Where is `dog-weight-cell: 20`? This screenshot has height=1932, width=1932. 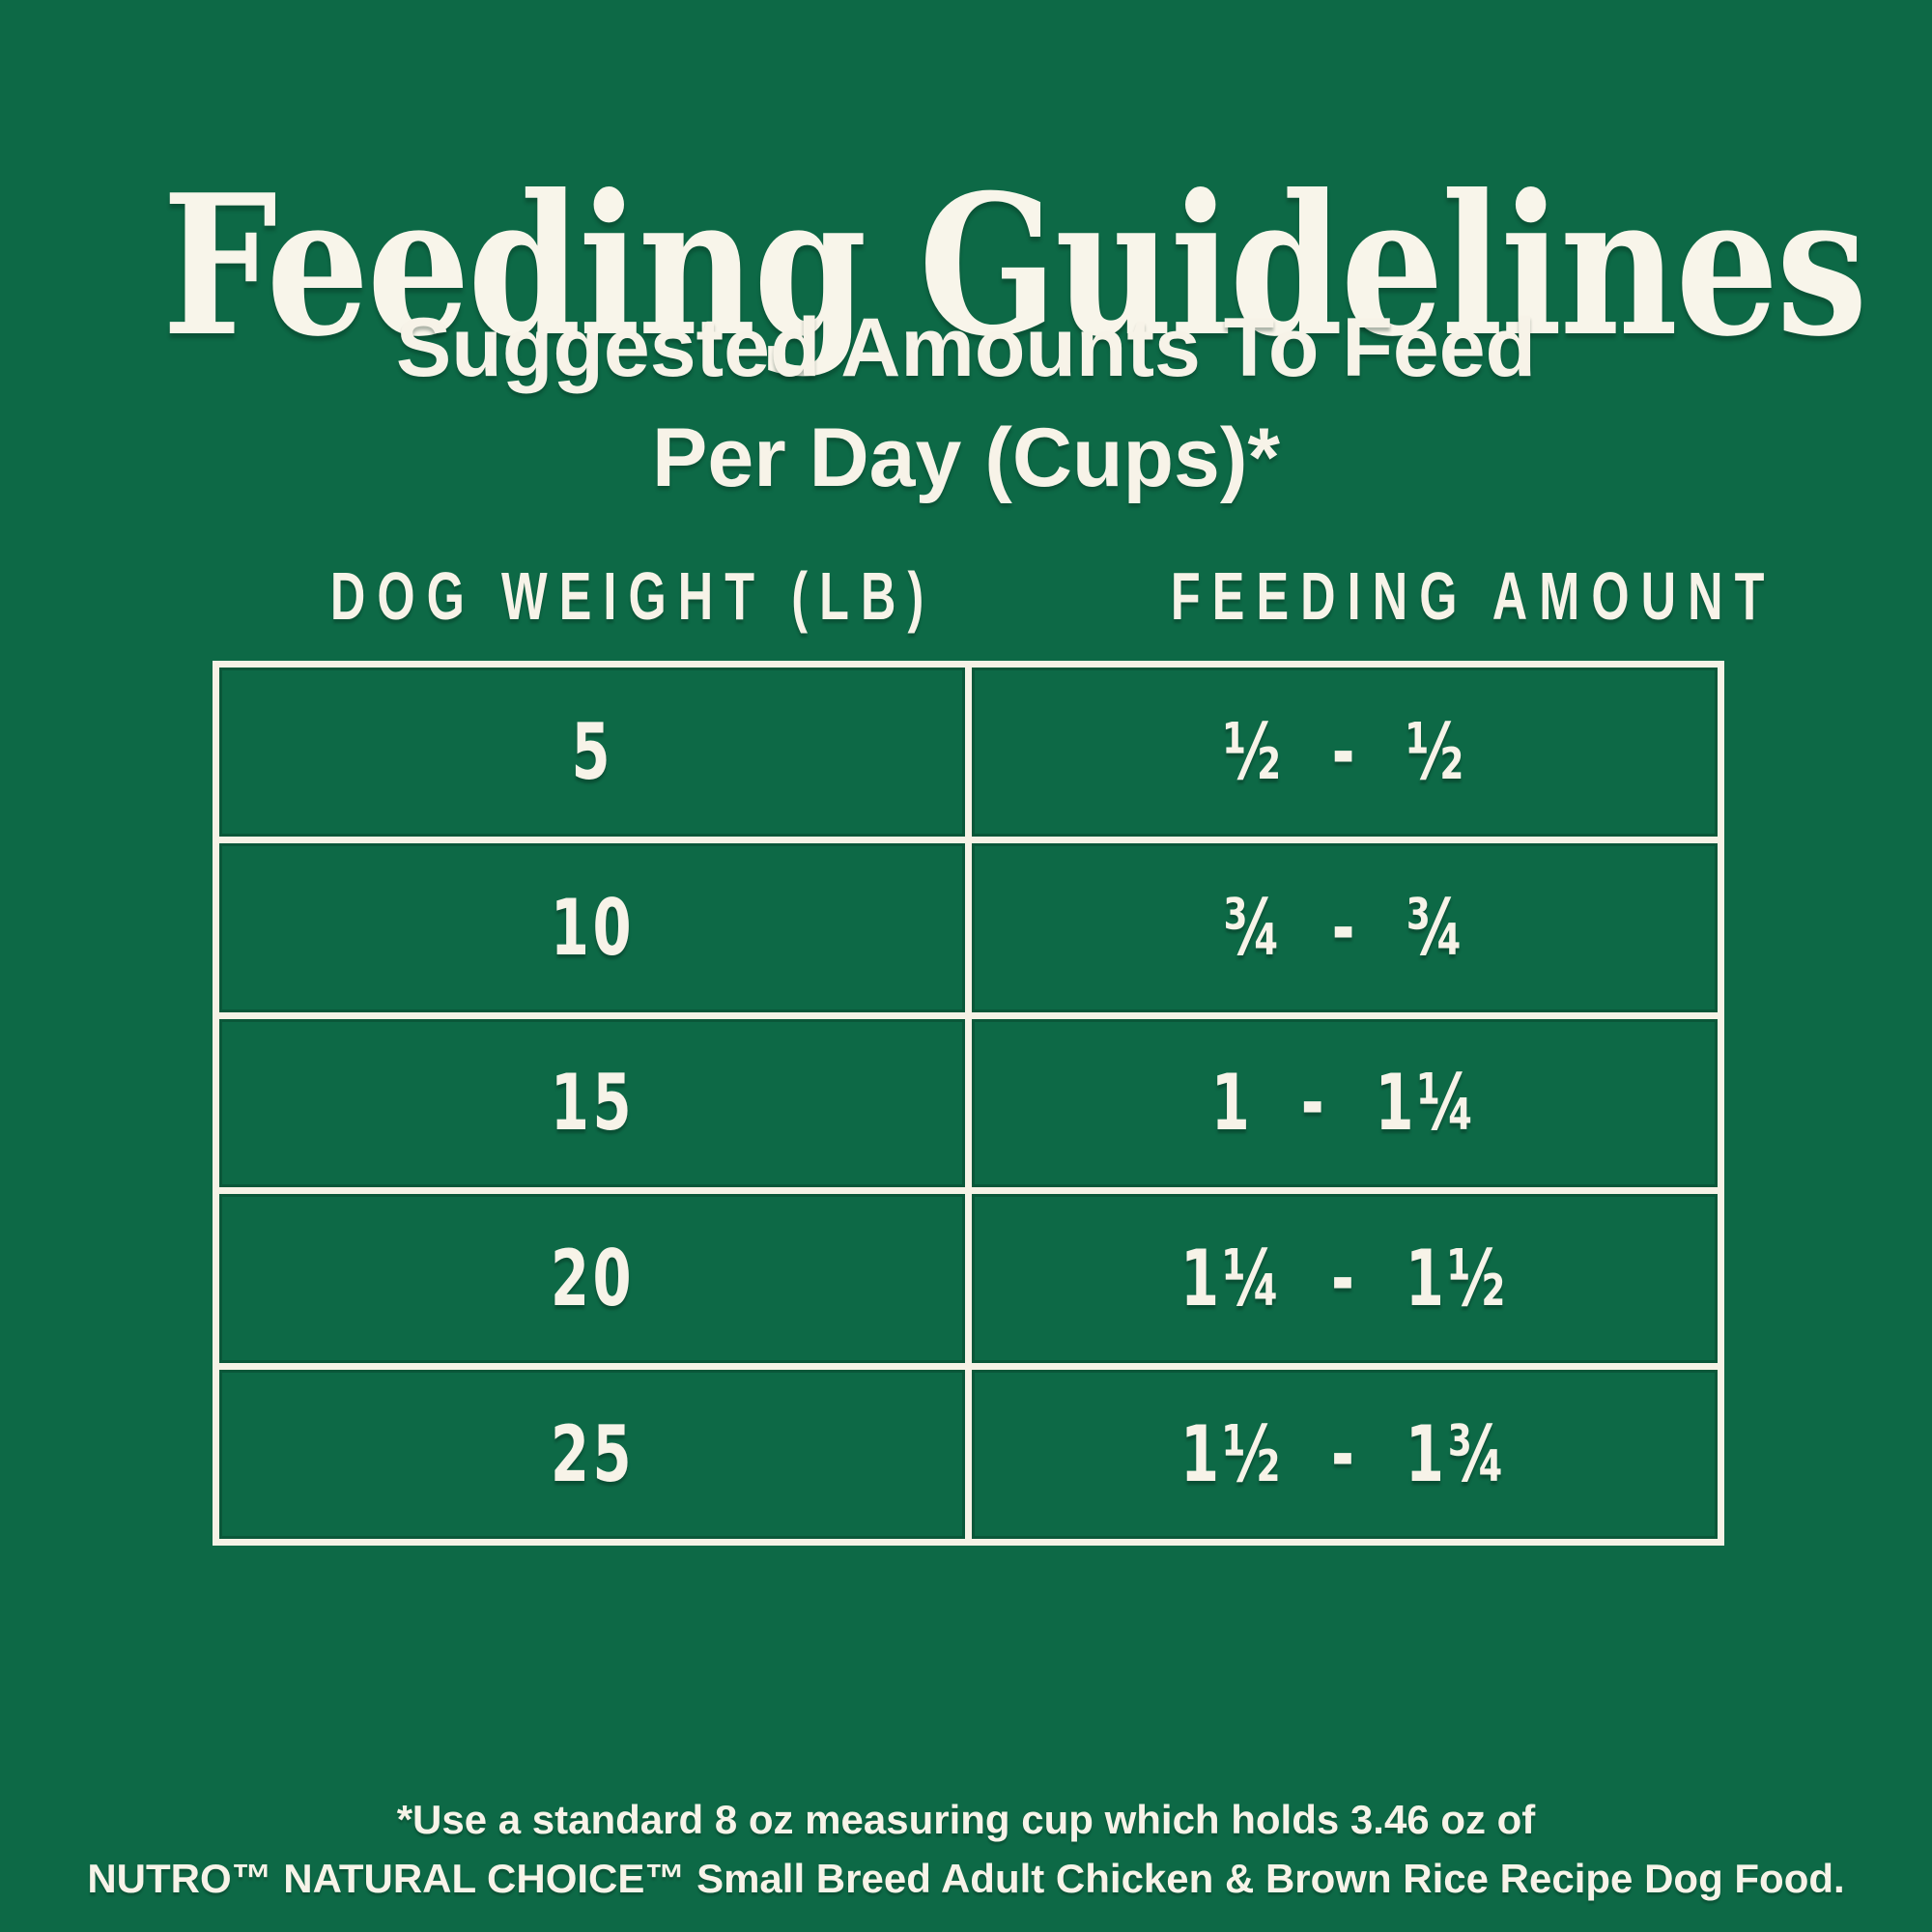 dog-weight-cell: 20 is located at coordinates (592, 1279).